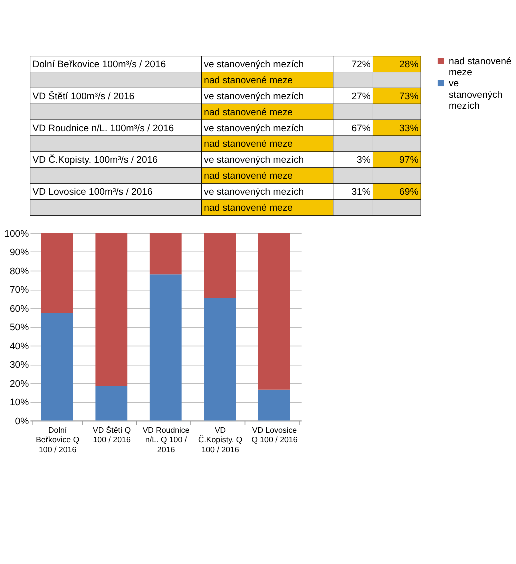  What do you see at coordinates (20, 309) in the screenshot?
I see `y-tick-label: 60%` at bounding box center [20, 309].